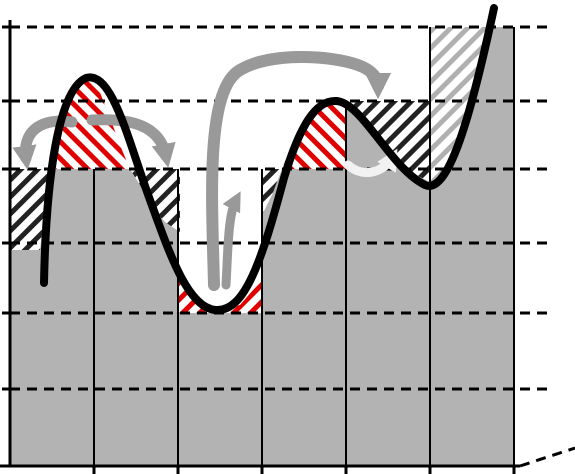  Describe the element at coordinates (231, 240) in the screenshot. I see `arrow-valley-small` at that location.